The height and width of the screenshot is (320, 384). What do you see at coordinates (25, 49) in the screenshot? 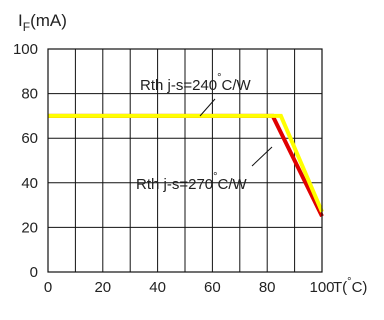
I see `y-tick-label: 100` at bounding box center [25, 49].